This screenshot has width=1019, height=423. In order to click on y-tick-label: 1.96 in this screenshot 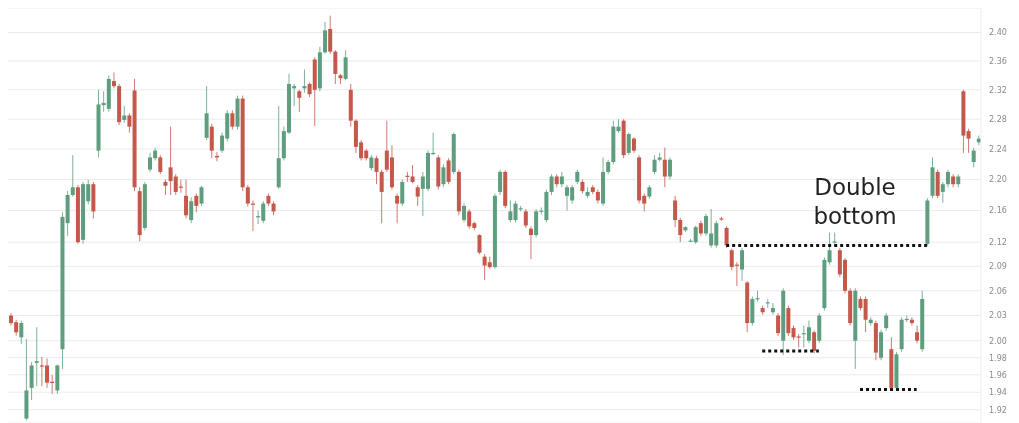, I will do `click(998, 375)`.